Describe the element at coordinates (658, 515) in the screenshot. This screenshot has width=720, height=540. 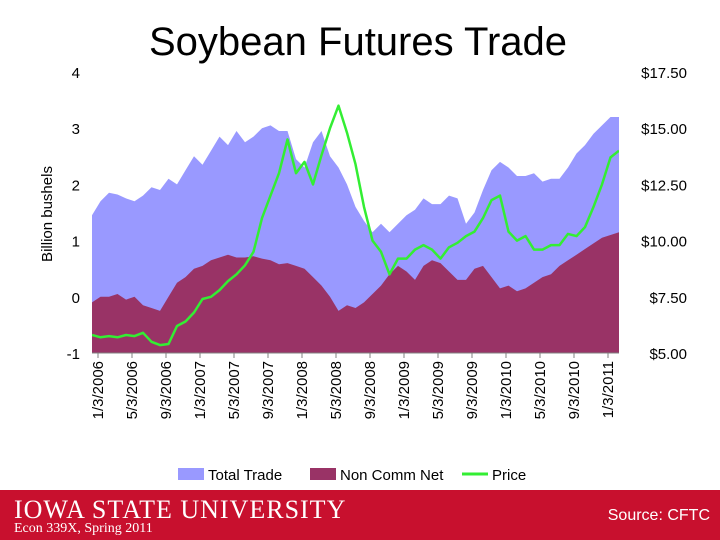
I see `source-label: Source: CFTC` at that location.